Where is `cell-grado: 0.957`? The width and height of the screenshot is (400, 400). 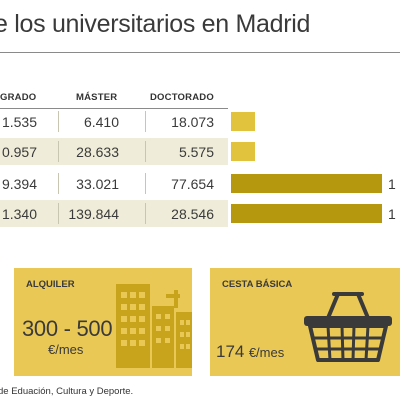
cell-grado: 0.957 is located at coordinates (19, 152).